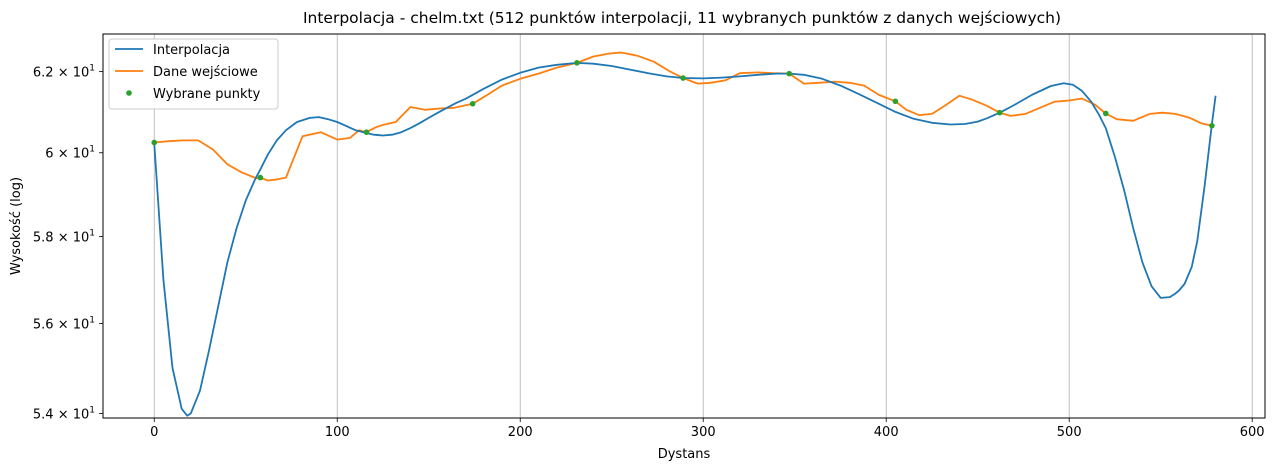  Describe the element at coordinates (207, 94) in the screenshot. I see `legend-label: Wybrane punkty` at that location.